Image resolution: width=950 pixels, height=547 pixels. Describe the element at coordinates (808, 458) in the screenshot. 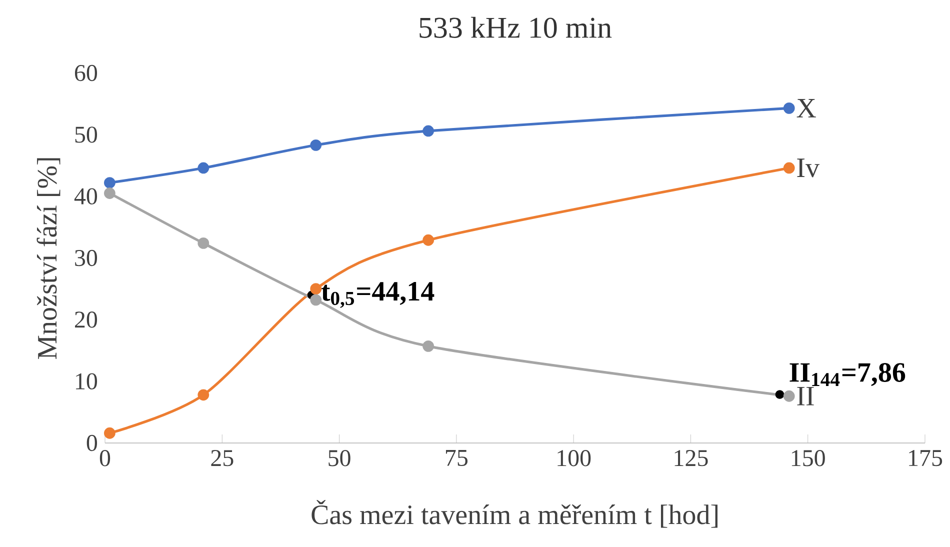

I see `x-tick-label: 150` at that location.